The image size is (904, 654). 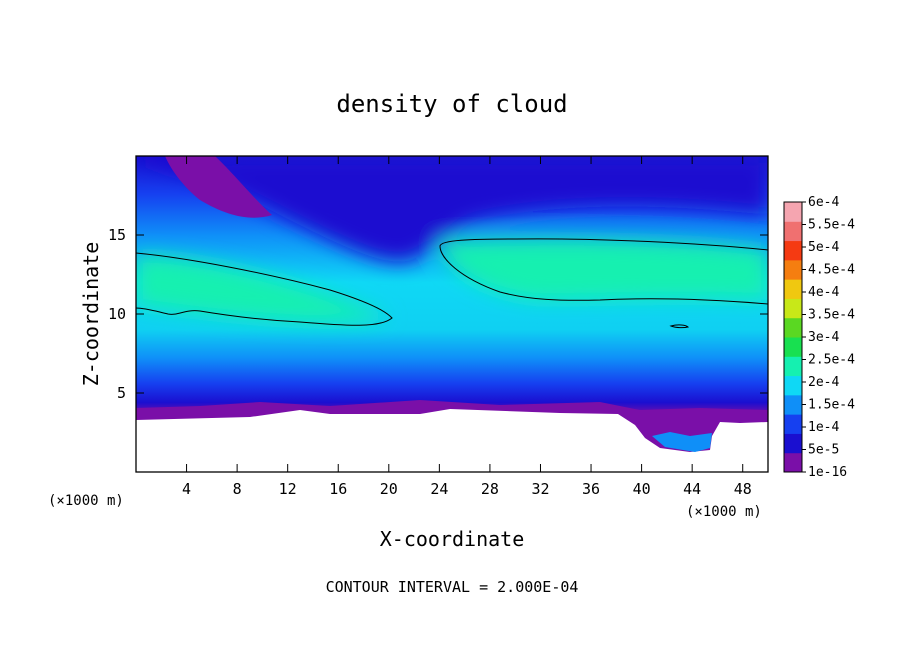 I want to click on contour-line-right, so click(x=603, y=271).